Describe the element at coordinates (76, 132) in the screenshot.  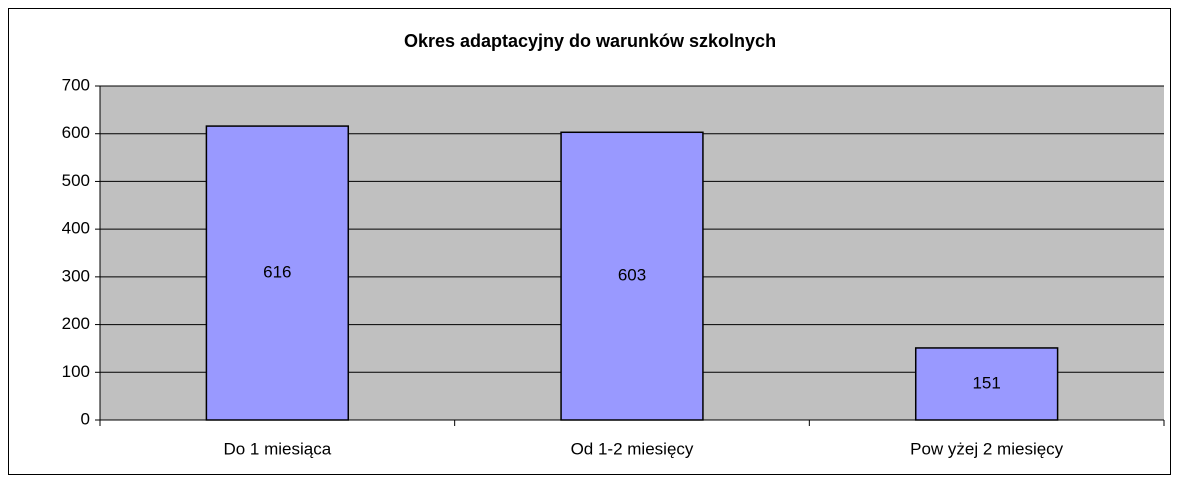
I see `y-tick-label: 600` at that location.